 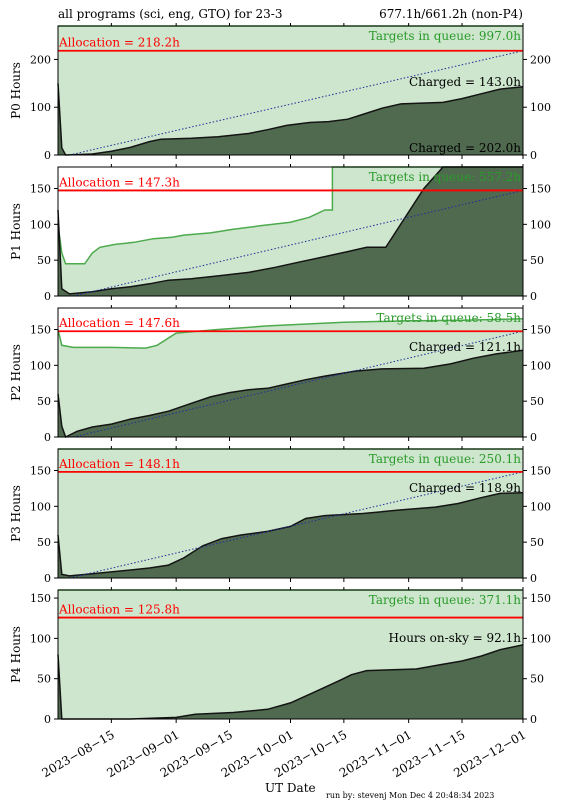 What do you see at coordinates (445, 459) in the screenshot?
I see `queue-label: Targets in queue: 250.1h` at bounding box center [445, 459].